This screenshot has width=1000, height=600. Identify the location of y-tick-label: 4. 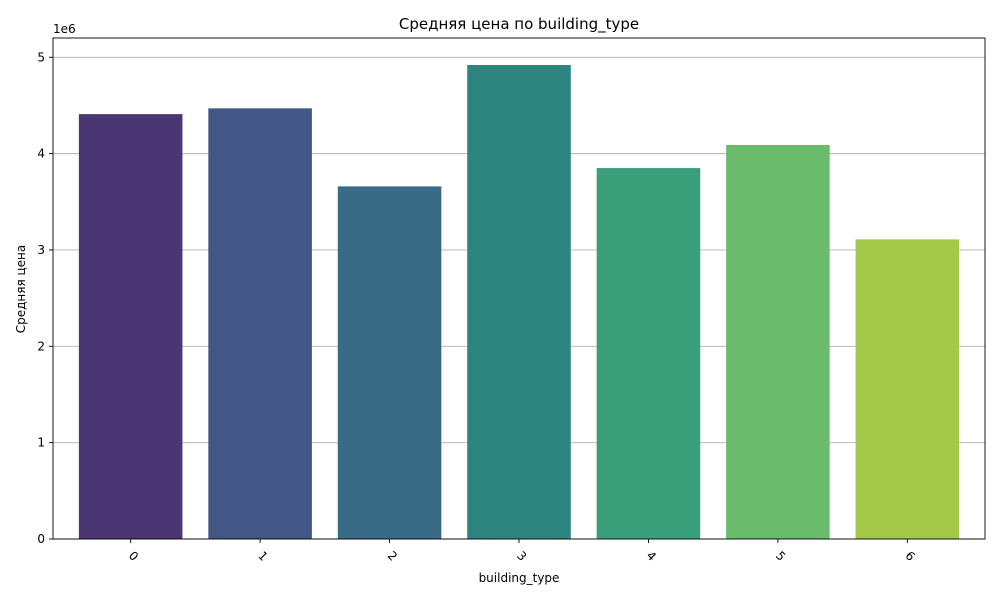
(41, 154).